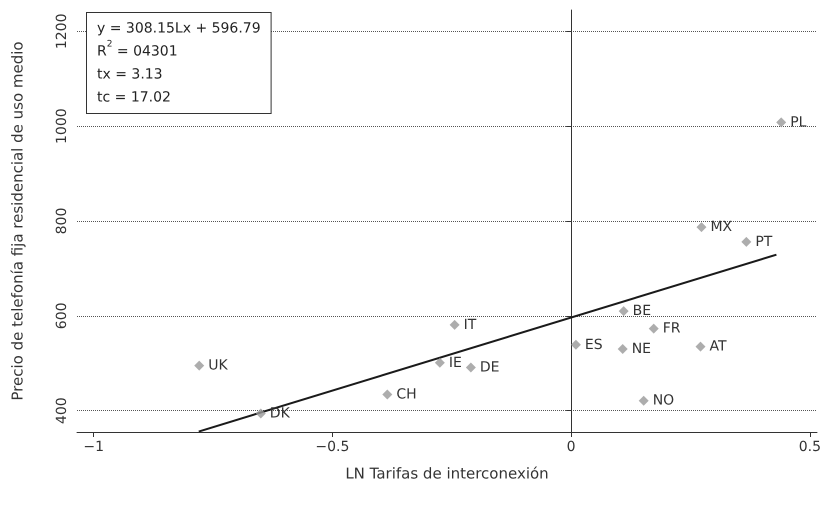 The image size is (837, 506). I want to click on annotation: BE, so click(642, 311).